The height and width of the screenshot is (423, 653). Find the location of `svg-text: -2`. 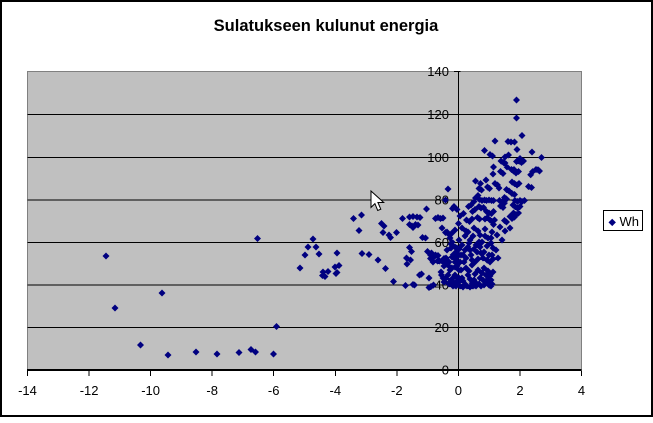

svg-text: -2 is located at coordinates (397, 390).